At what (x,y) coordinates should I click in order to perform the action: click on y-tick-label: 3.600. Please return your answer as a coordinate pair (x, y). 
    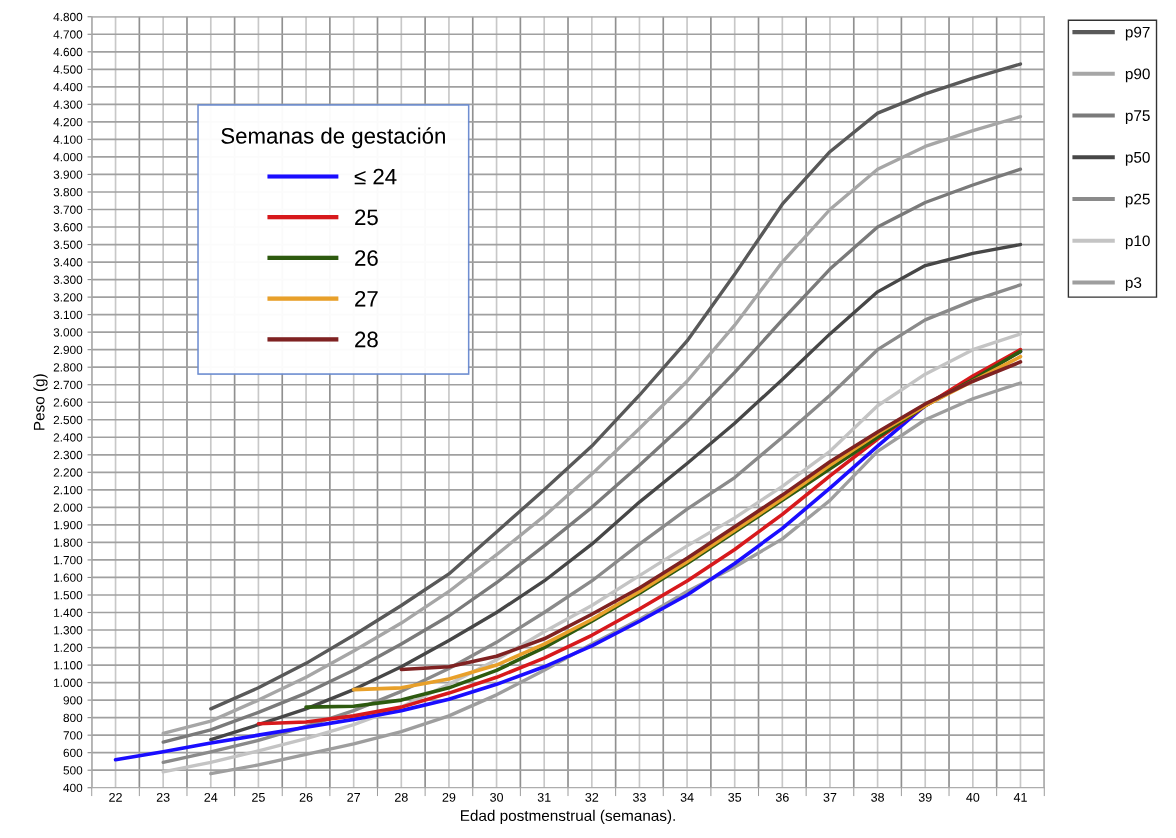
    Looking at the image, I should click on (68, 227).